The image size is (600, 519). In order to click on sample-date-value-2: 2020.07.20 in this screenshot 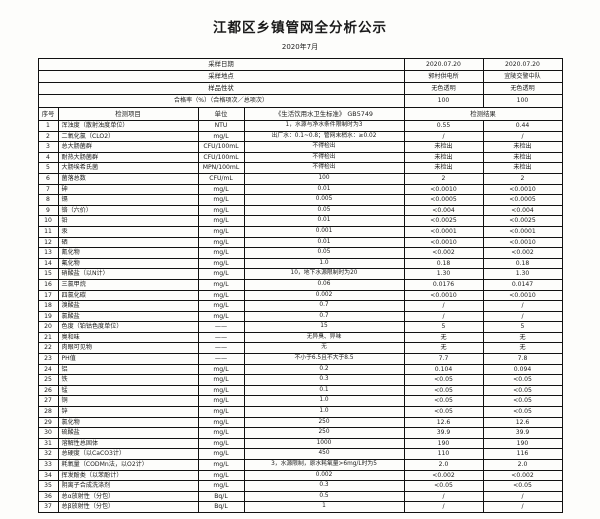, I will do `click(522, 64)`.